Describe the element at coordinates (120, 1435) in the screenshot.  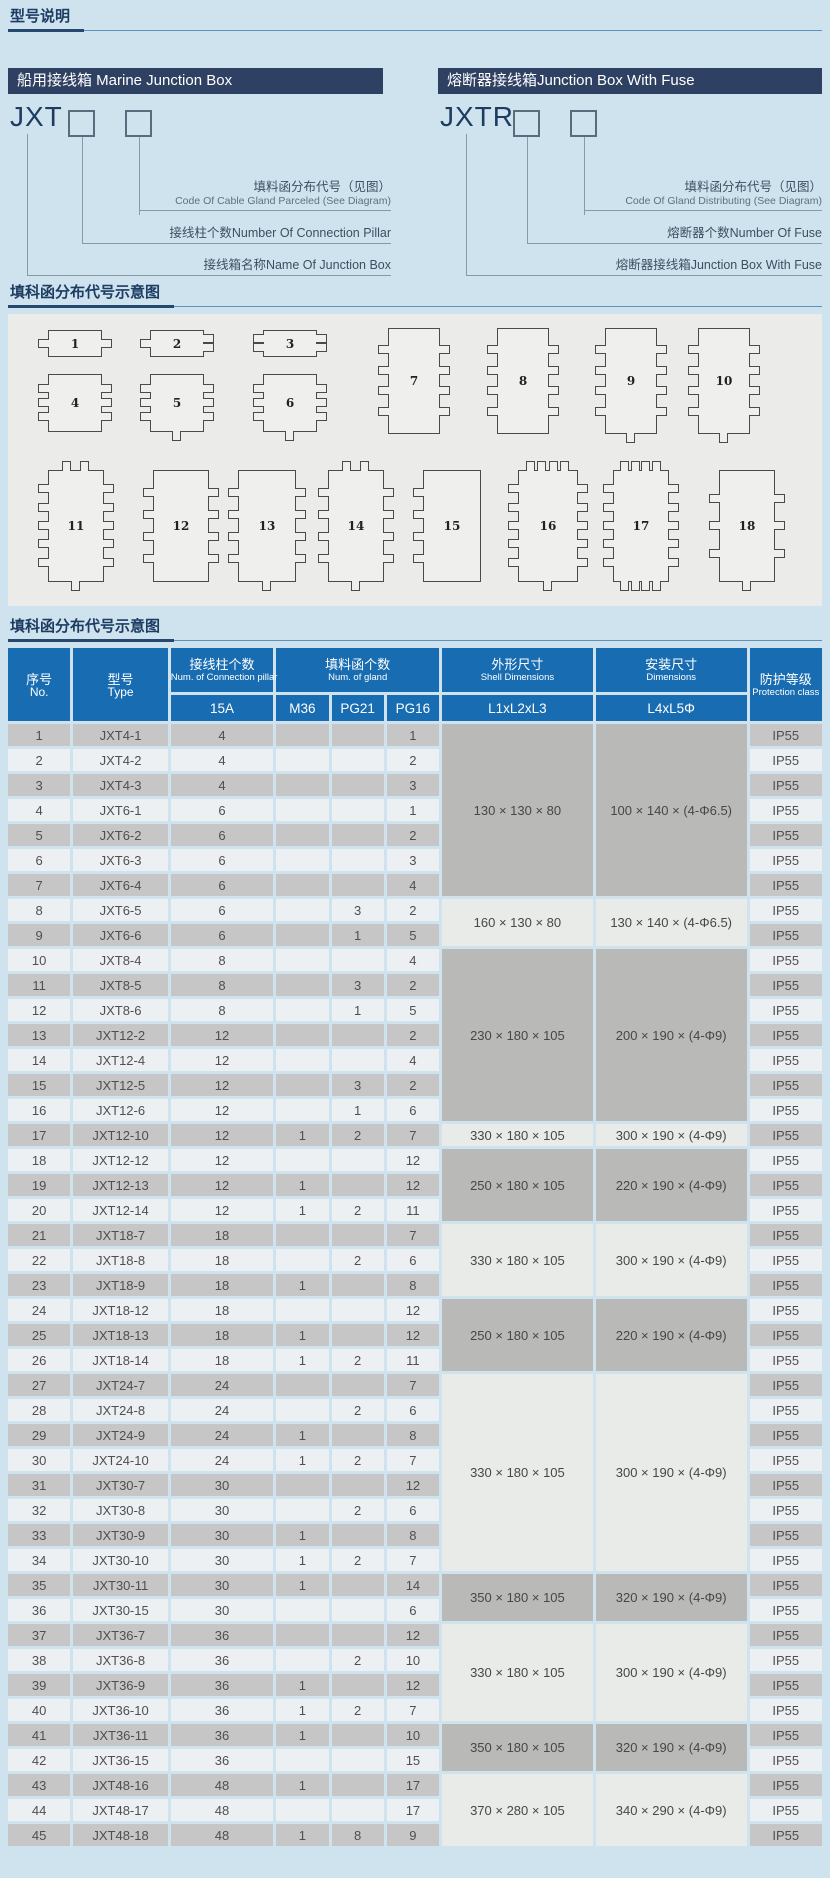
I see `cell-type: JXT24-9` at that location.